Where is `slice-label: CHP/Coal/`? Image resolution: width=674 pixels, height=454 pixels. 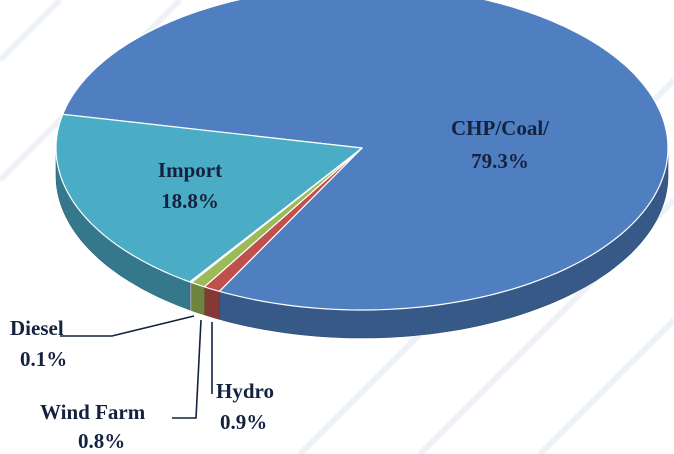
slice-label: CHP/Coal/ is located at coordinates (500, 128).